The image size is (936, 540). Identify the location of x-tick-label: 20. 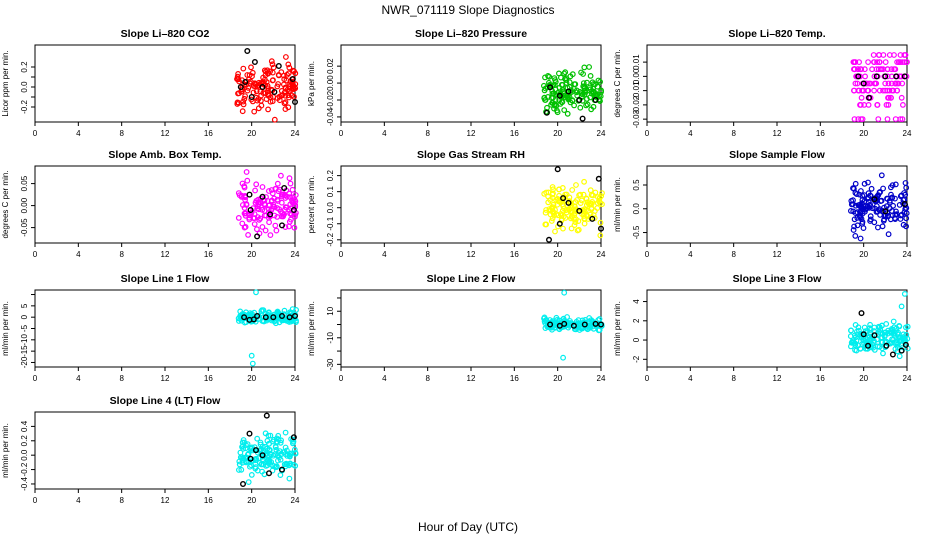
(863, 254).